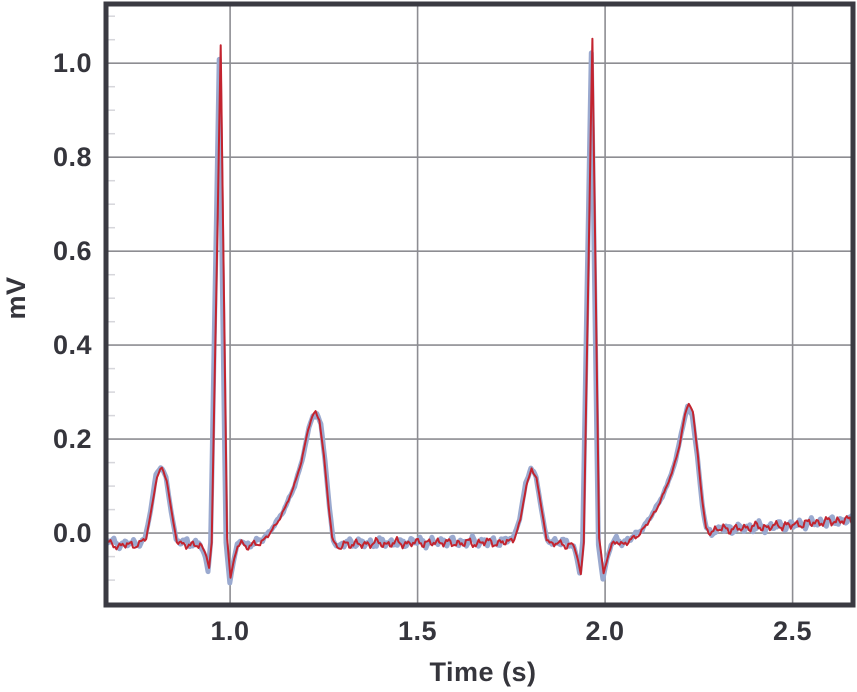 The width and height of the screenshot is (857, 692). What do you see at coordinates (16, 298) in the screenshot?
I see `y-axis-label: mV` at bounding box center [16, 298].